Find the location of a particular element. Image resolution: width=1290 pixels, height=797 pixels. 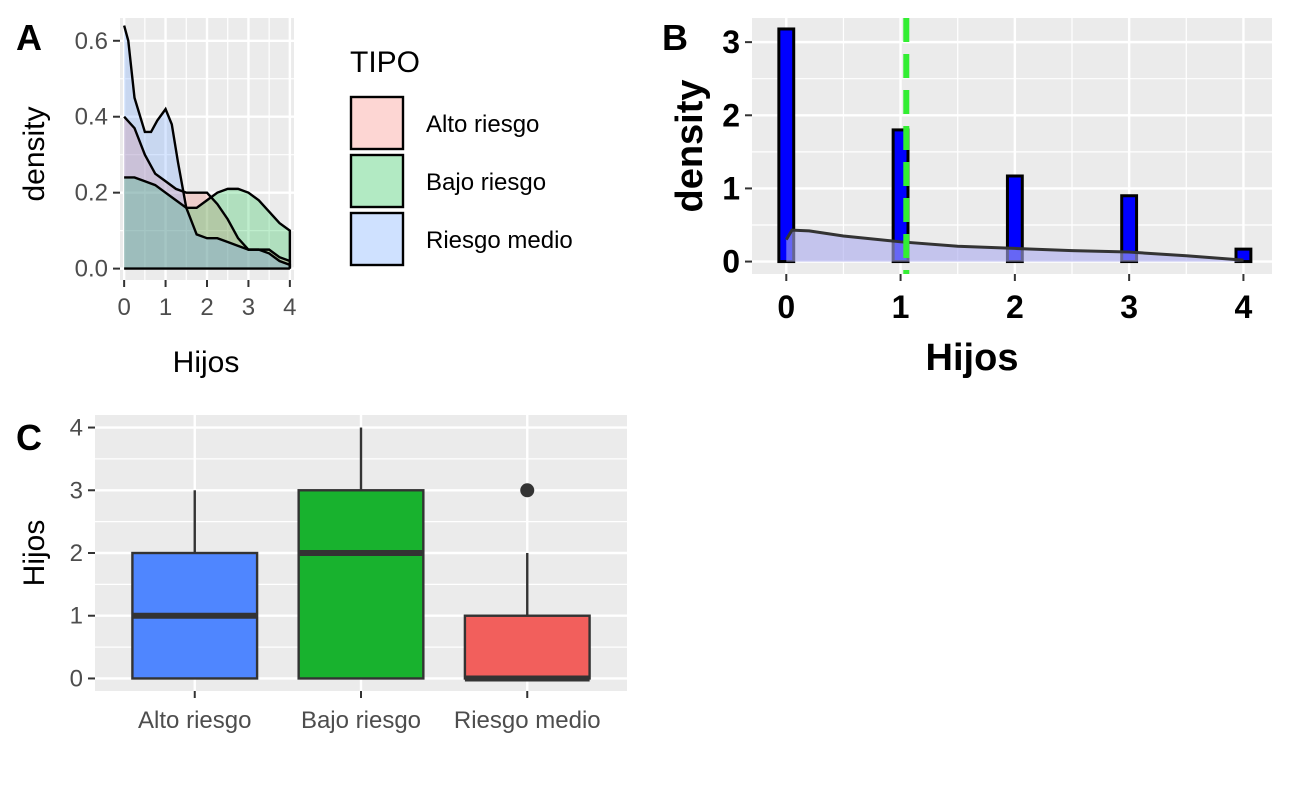

panel-c-tag: C is located at coordinates (29, 437).